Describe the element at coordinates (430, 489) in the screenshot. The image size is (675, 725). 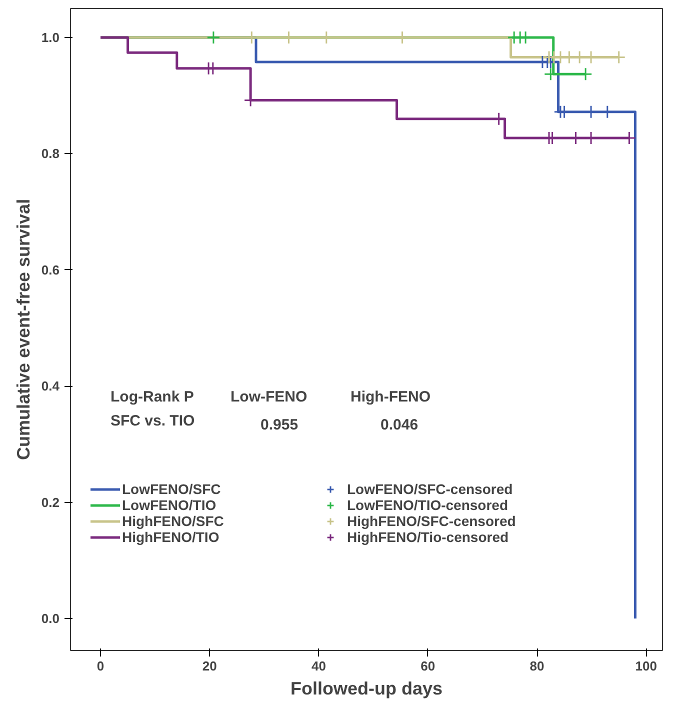
I see `legend-label: LowFENO/SFC-censored` at that location.